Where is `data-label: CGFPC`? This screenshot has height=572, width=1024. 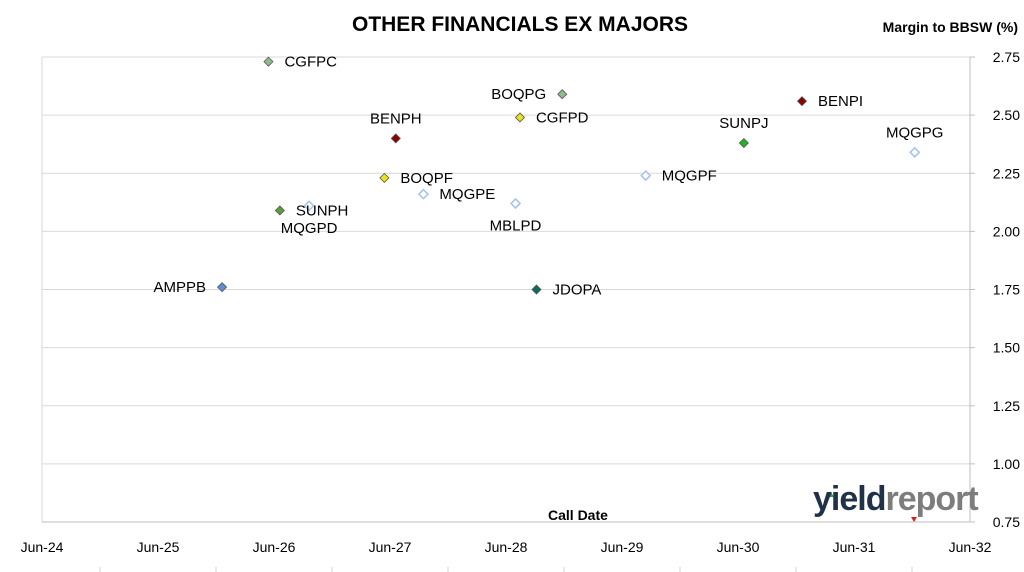
data-label: CGFPC is located at coordinates (310, 62).